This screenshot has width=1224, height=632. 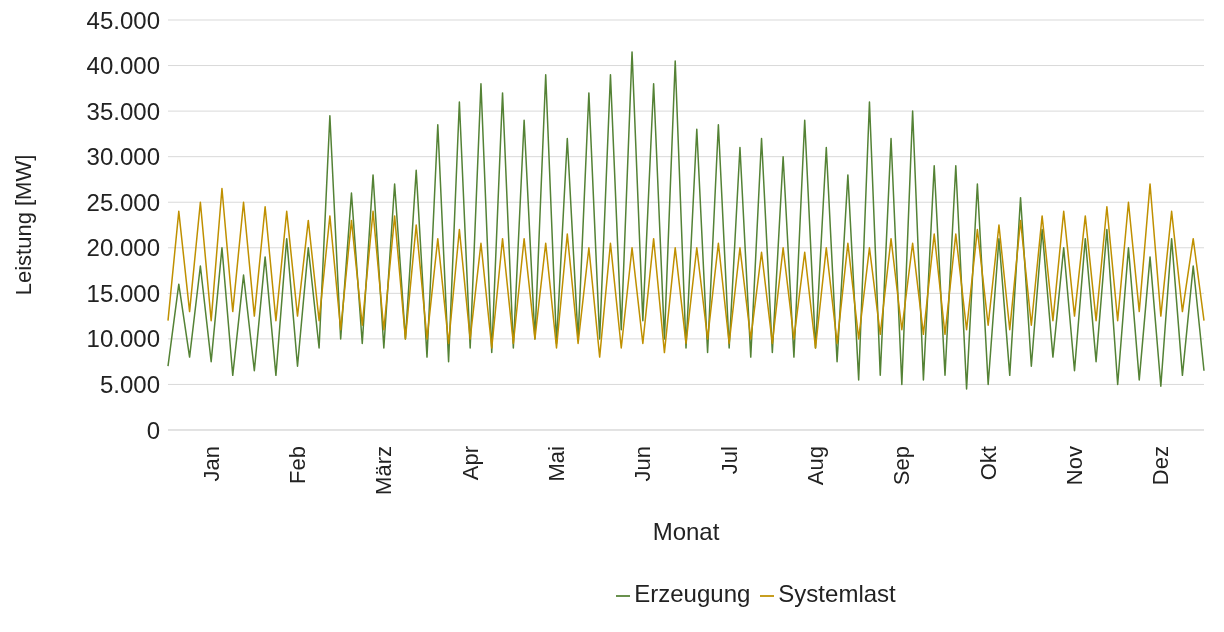 What do you see at coordinates (23, 225) in the screenshot?
I see `y-axis-title: Leistung [MW]` at bounding box center [23, 225].